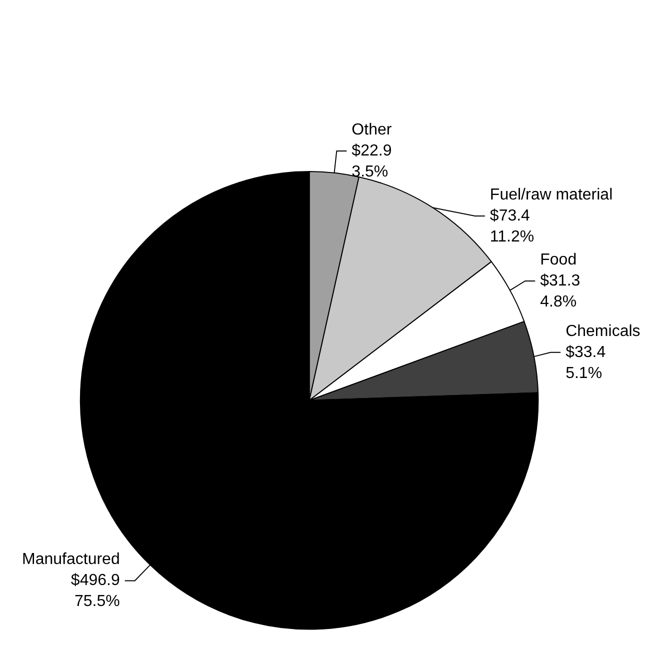 The height and width of the screenshot is (670, 671). Describe the element at coordinates (560, 291) in the screenshot. I see `data-label: $31.3 4.8%` at that location.